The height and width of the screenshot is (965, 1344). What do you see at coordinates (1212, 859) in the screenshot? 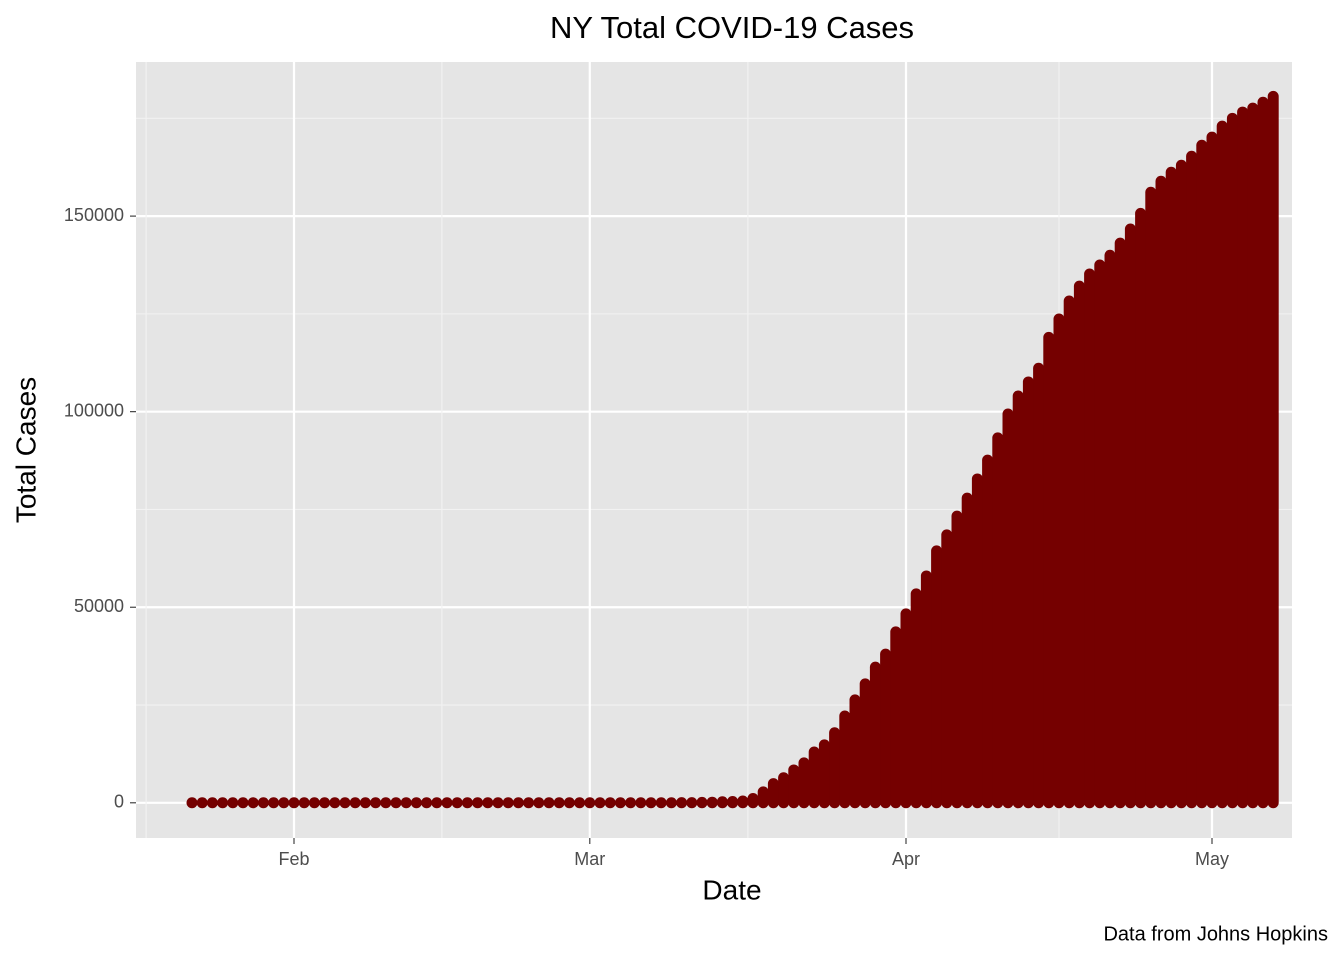
I see `x-tick-label: May` at bounding box center [1212, 859].